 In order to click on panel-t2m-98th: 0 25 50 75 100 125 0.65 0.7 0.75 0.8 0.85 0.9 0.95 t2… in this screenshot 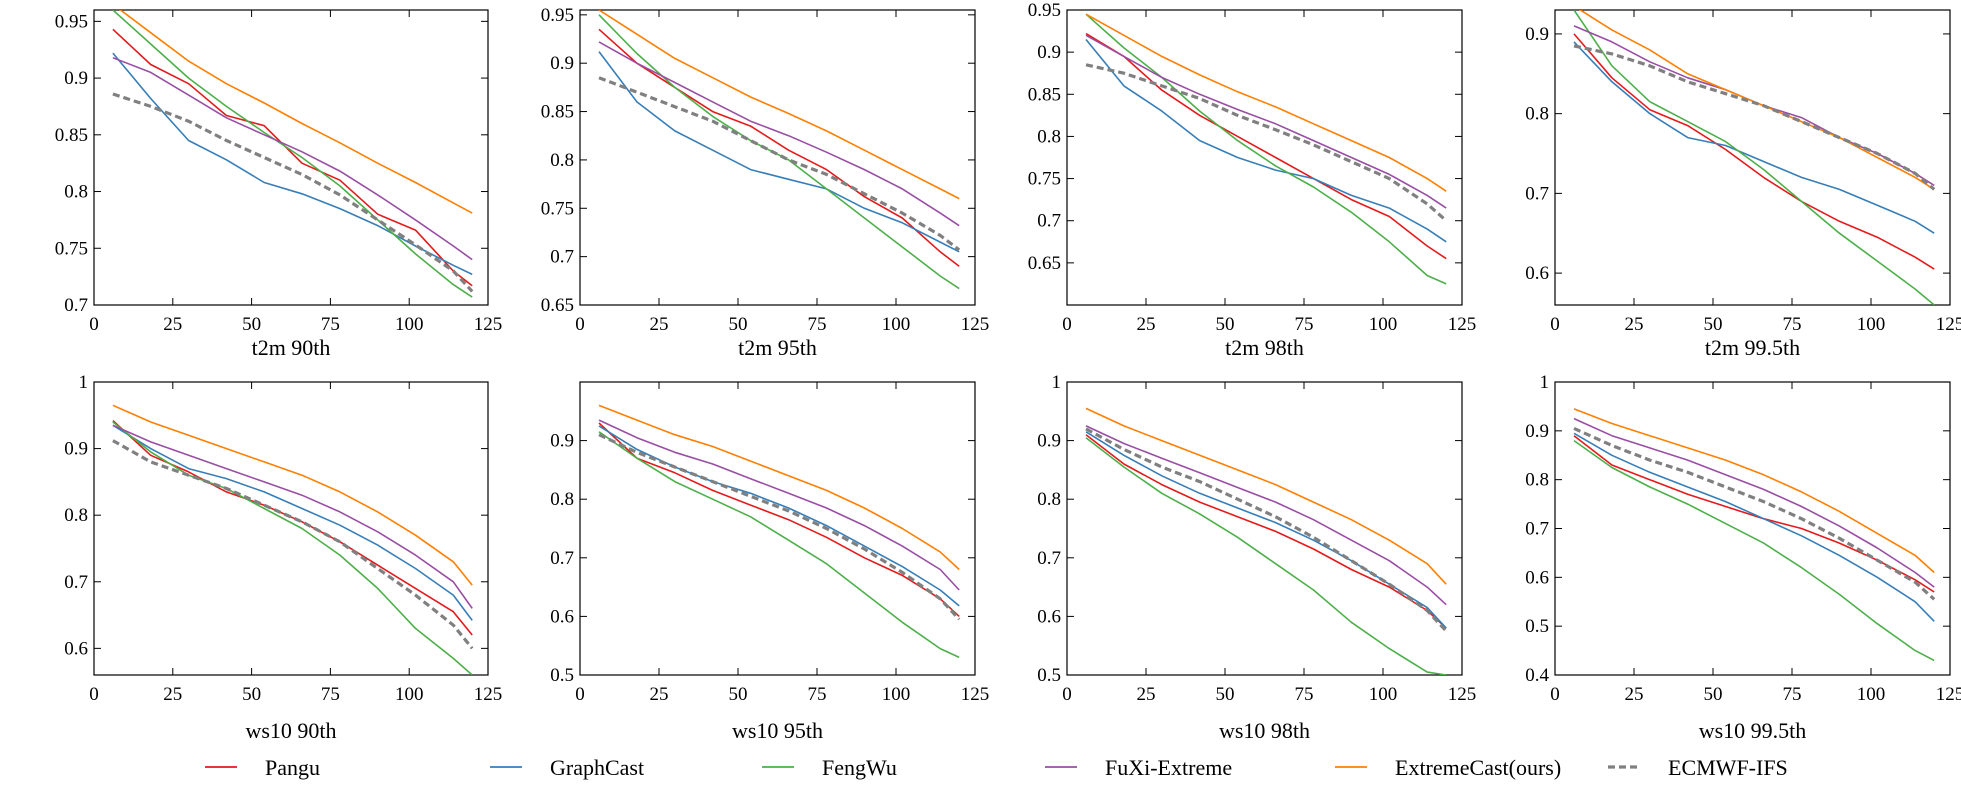, I will do `click(1252, 180)`.